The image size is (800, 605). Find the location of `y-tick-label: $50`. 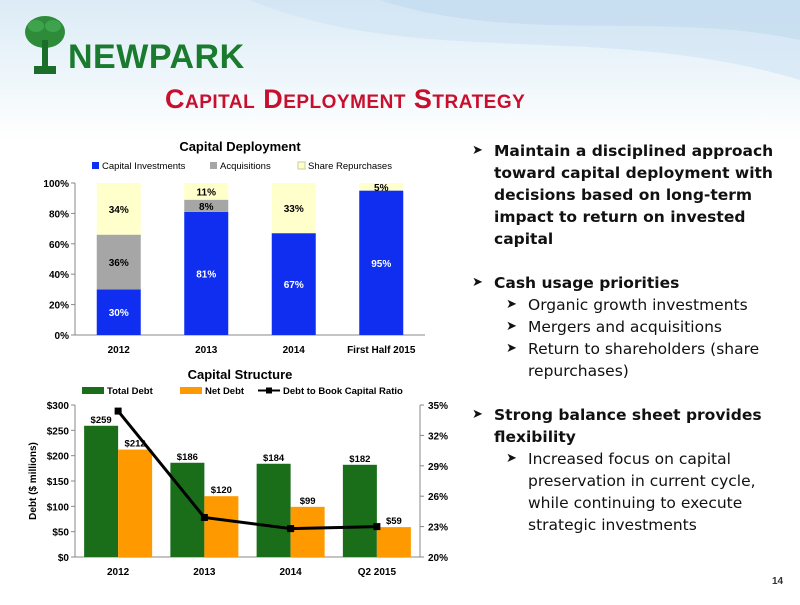

y-tick-label: $50 is located at coordinates (60, 533).